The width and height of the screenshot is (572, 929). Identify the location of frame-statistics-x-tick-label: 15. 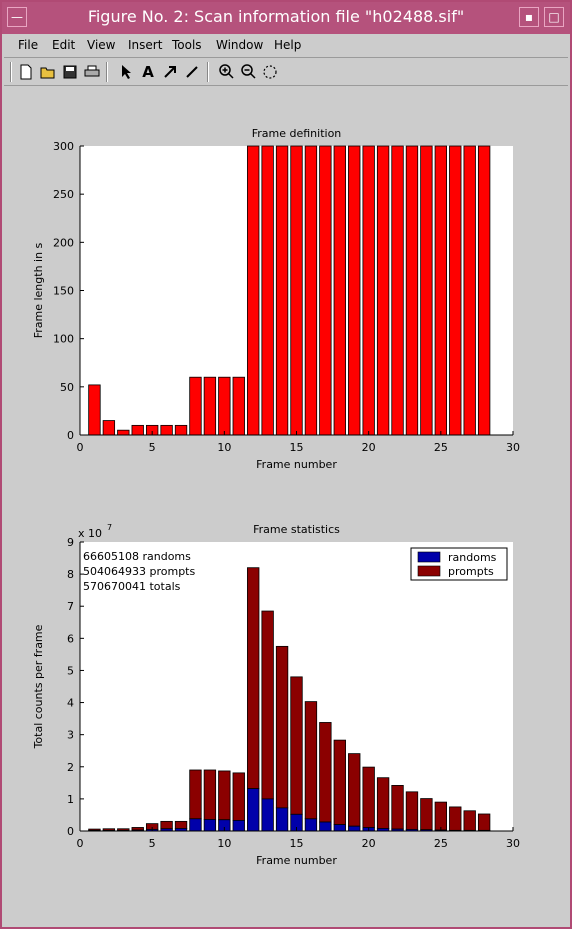
(297, 843).